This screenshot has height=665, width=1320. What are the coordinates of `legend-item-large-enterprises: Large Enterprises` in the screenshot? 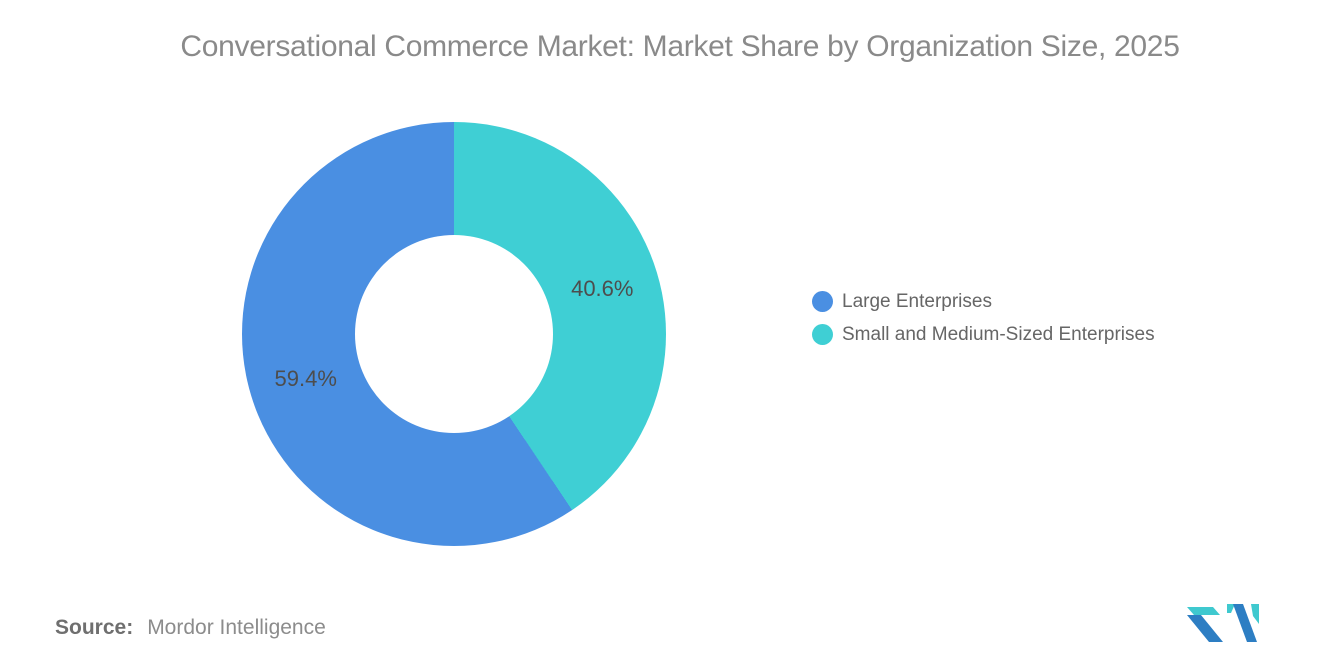 It's located at (983, 301).